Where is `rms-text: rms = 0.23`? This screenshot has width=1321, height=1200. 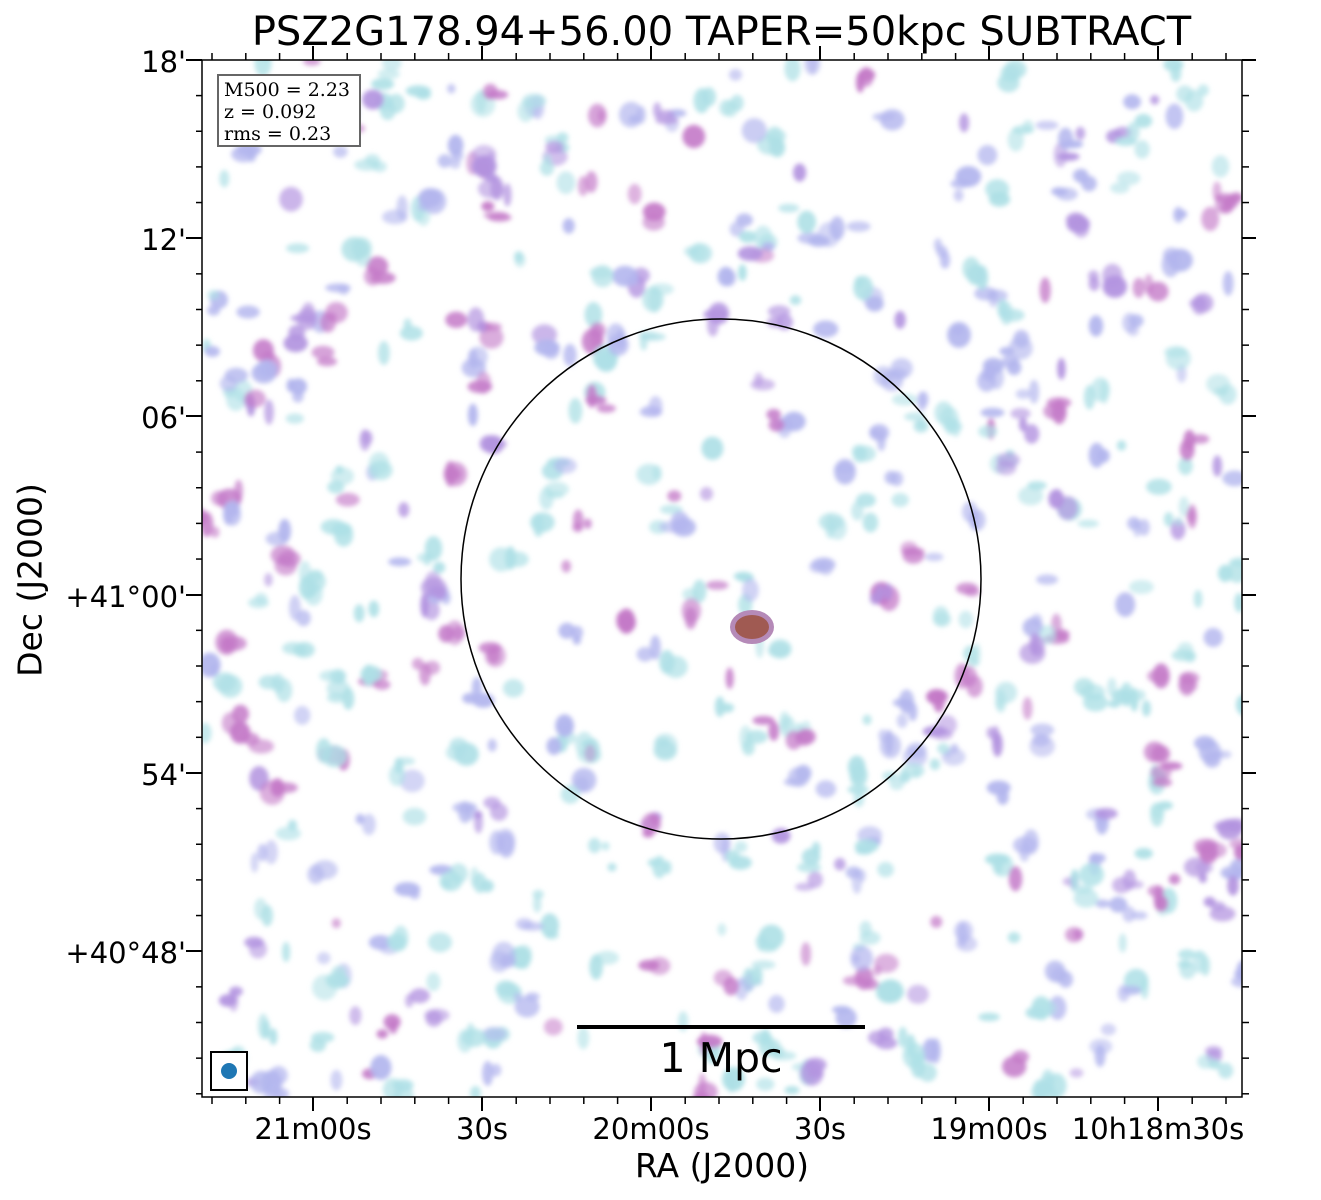 rms-text: rms = 0.23 is located at coordinates (278, 134).